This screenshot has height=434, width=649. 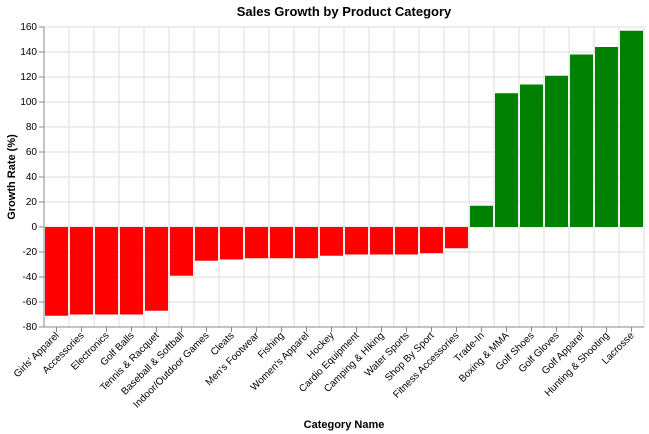 What do you see at coordinates (34, 227) in the screenshot?
I see `y-tick-label: 0` at bounding box center [34, 227].